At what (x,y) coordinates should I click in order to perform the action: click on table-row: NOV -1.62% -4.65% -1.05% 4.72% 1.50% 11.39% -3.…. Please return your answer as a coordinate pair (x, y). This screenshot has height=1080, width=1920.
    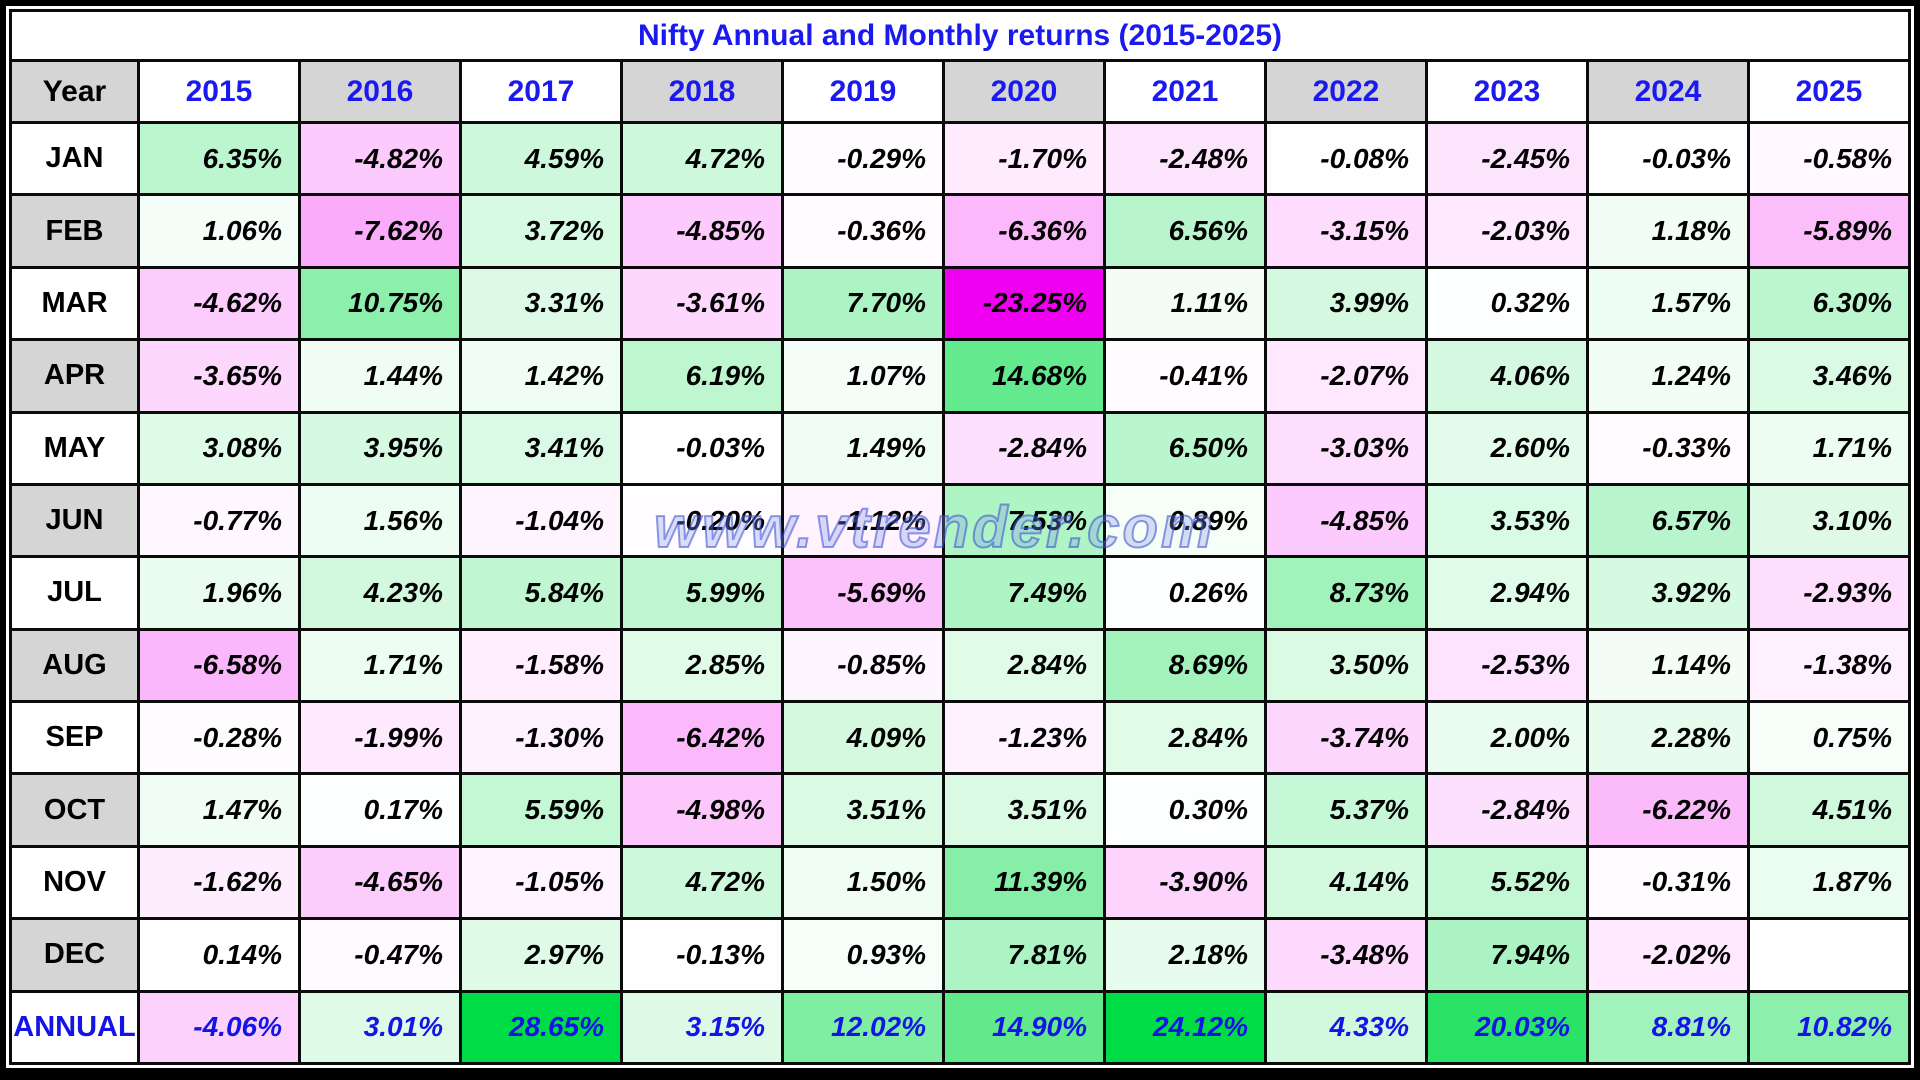
    Looking at the image, I should click on (960, 882).